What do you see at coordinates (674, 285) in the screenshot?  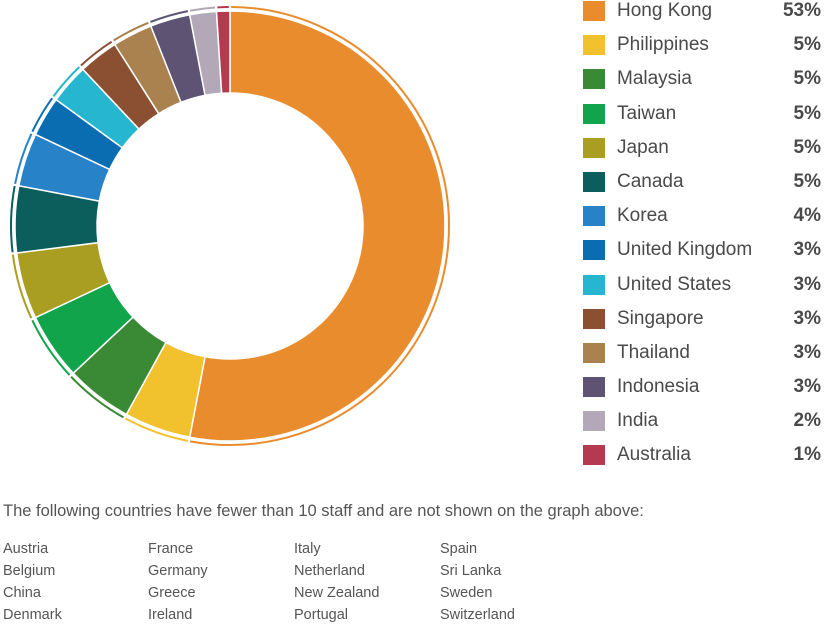 I see `legend-label: United States` at bounding box center [674, 285].